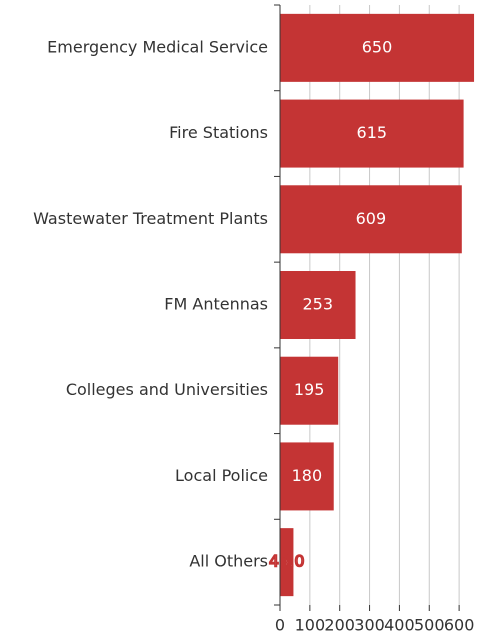 This screenshot has width=483, height=638. I want to click on x-tick-label: 200, so click(339, 625).